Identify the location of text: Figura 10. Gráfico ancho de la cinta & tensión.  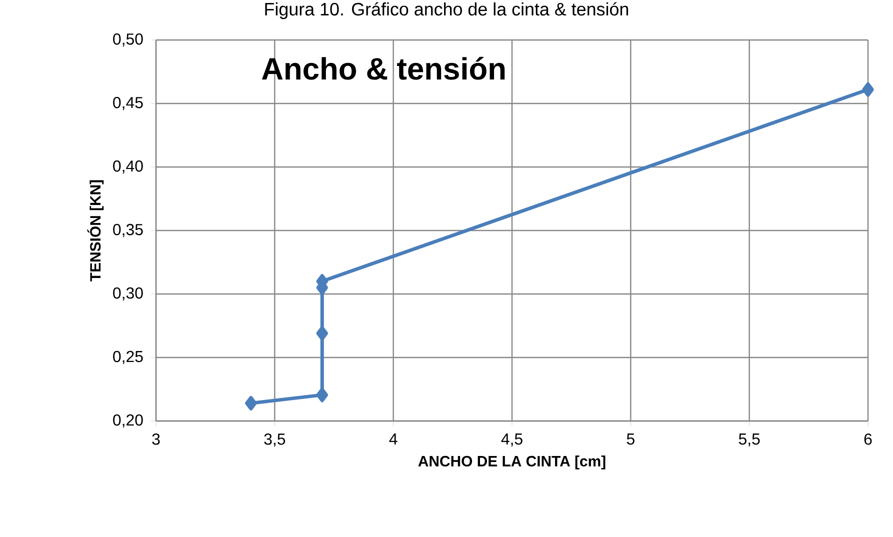
(446, 11).